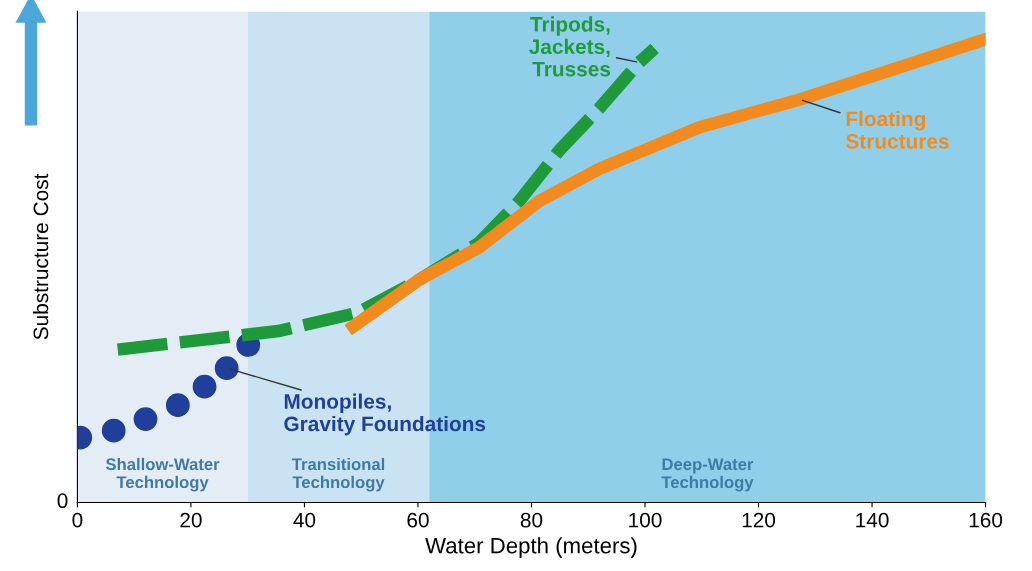 Image resolution: width=1032 pixels, height=571 pixels. What do you see at coordinates (162, 474) in the screenshot?
I see `band-label: Shallow-Water Technology` at bounding box center [162, 474].